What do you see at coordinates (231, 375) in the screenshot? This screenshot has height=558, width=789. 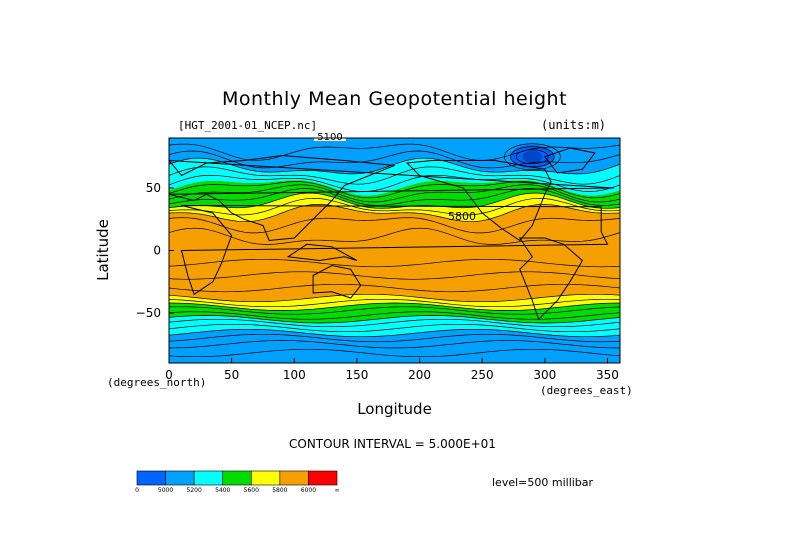 I see `x-tick-label: 50` at bounding box center [231, 375].